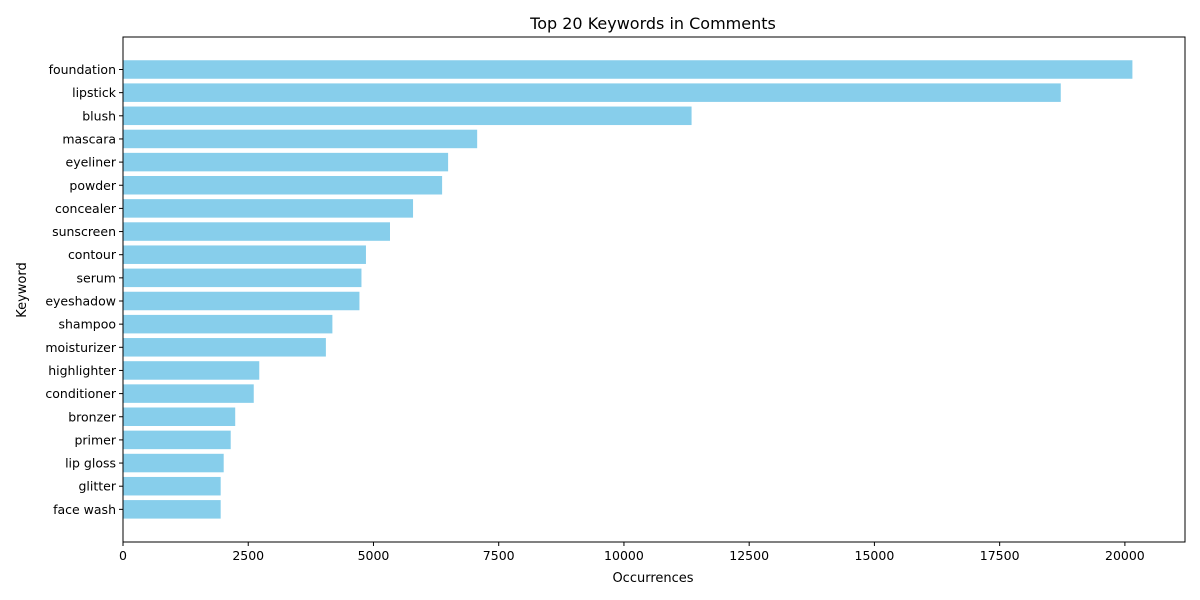 The width and height of the screenshot is (1200, 600). What do you see at coordinates (92, 416) in the screenshot?
I see `y-tick-label: bronzer` at bounding box center [92, 416].